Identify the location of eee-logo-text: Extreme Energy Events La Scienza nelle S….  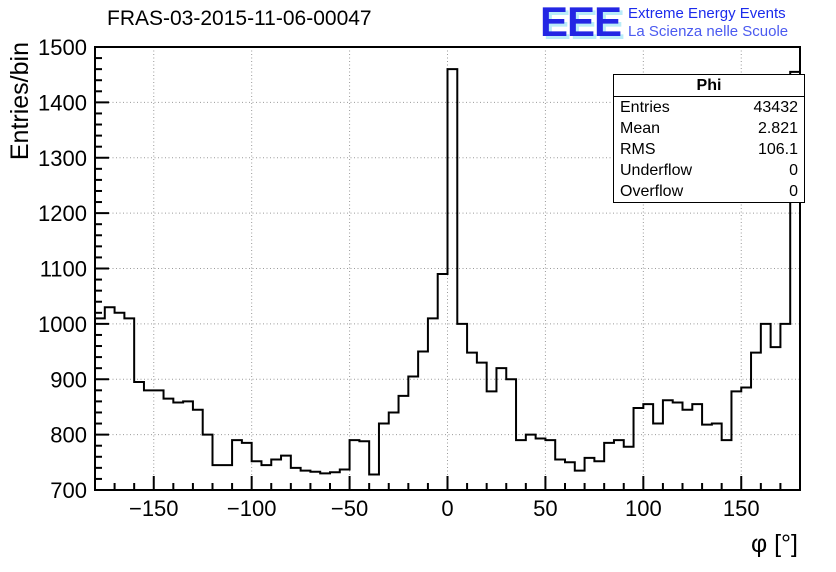
(708, 22).